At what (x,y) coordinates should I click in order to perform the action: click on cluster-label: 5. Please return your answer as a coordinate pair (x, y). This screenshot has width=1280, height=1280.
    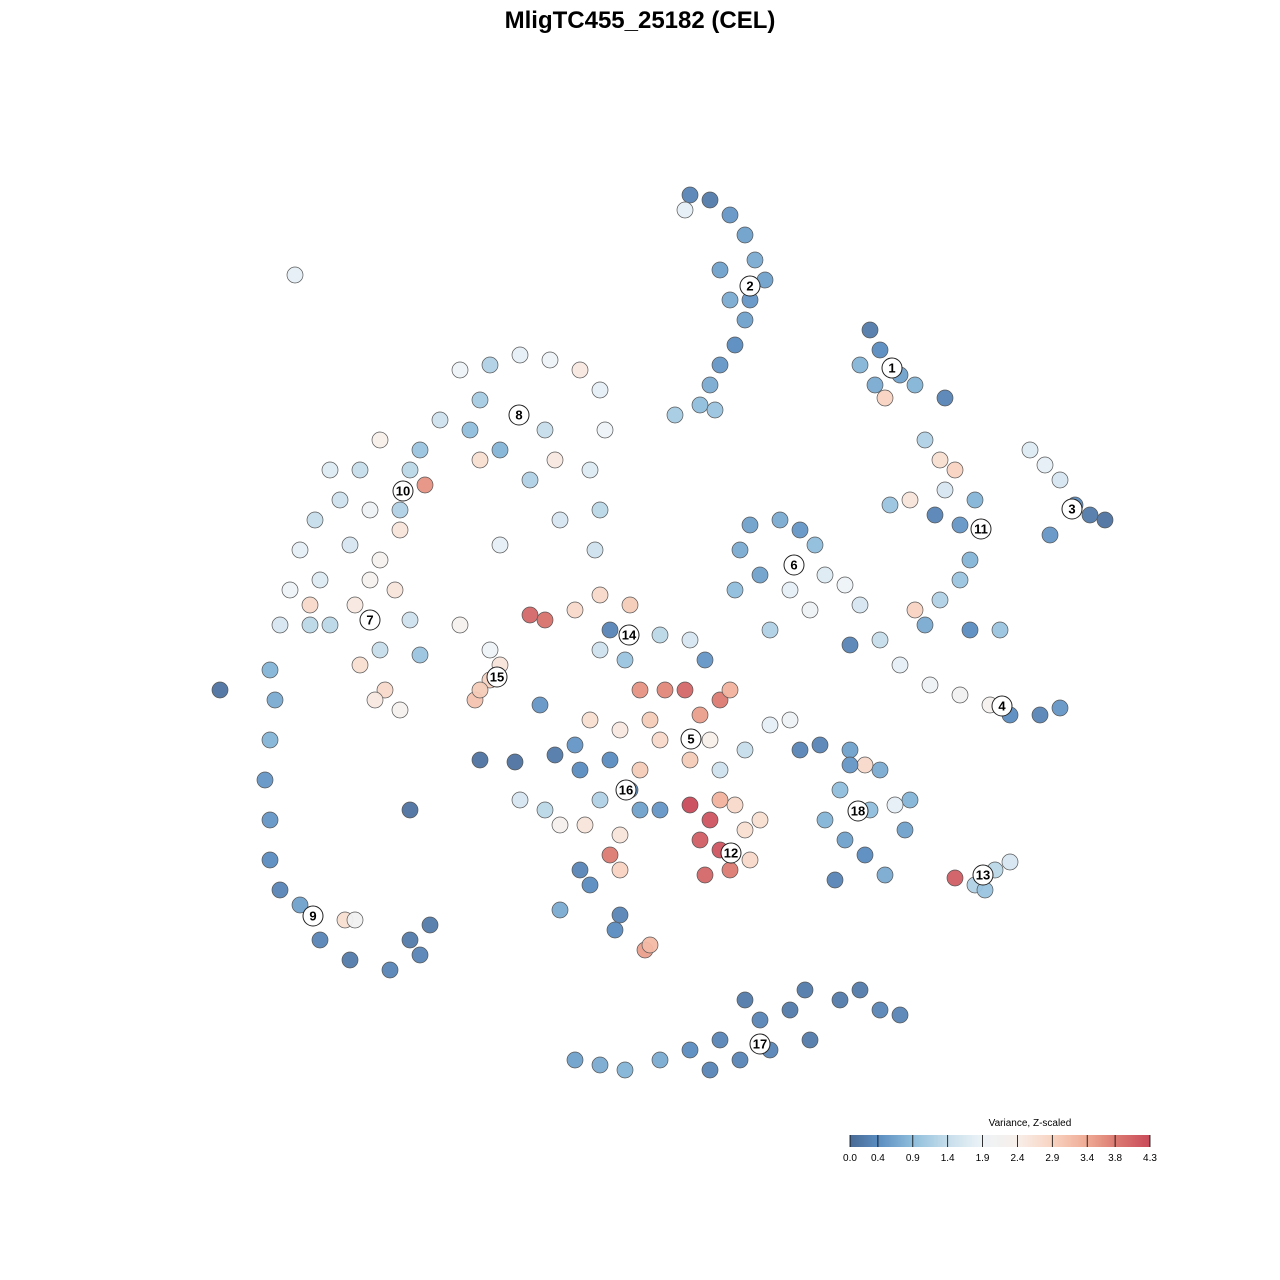
    Looking at the image, I should click on (690, 739).